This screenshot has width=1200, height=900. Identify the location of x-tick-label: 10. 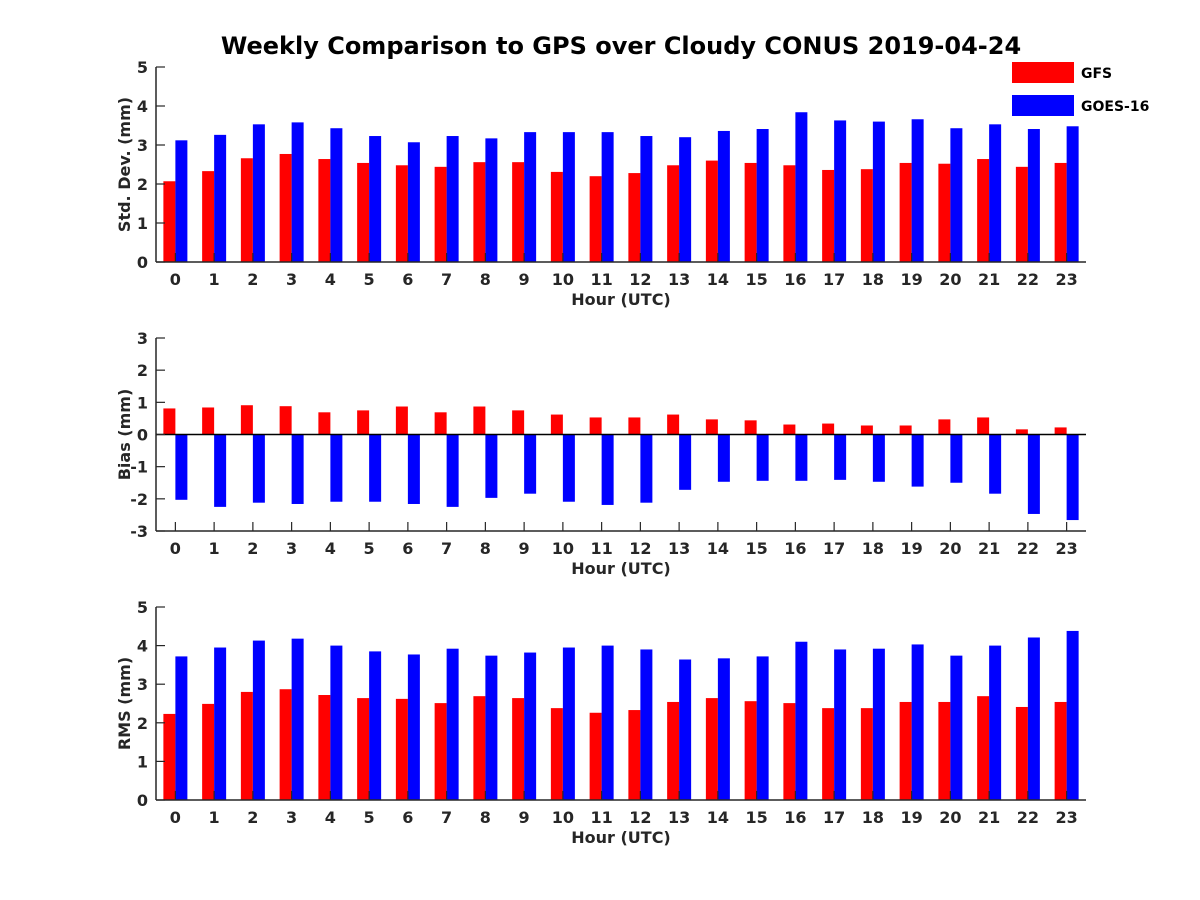
(563, 279).